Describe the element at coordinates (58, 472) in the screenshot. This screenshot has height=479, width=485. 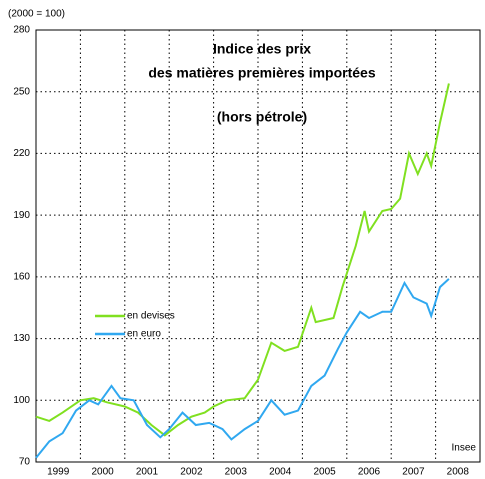
I see `x-tick-label: 1999` at that location.